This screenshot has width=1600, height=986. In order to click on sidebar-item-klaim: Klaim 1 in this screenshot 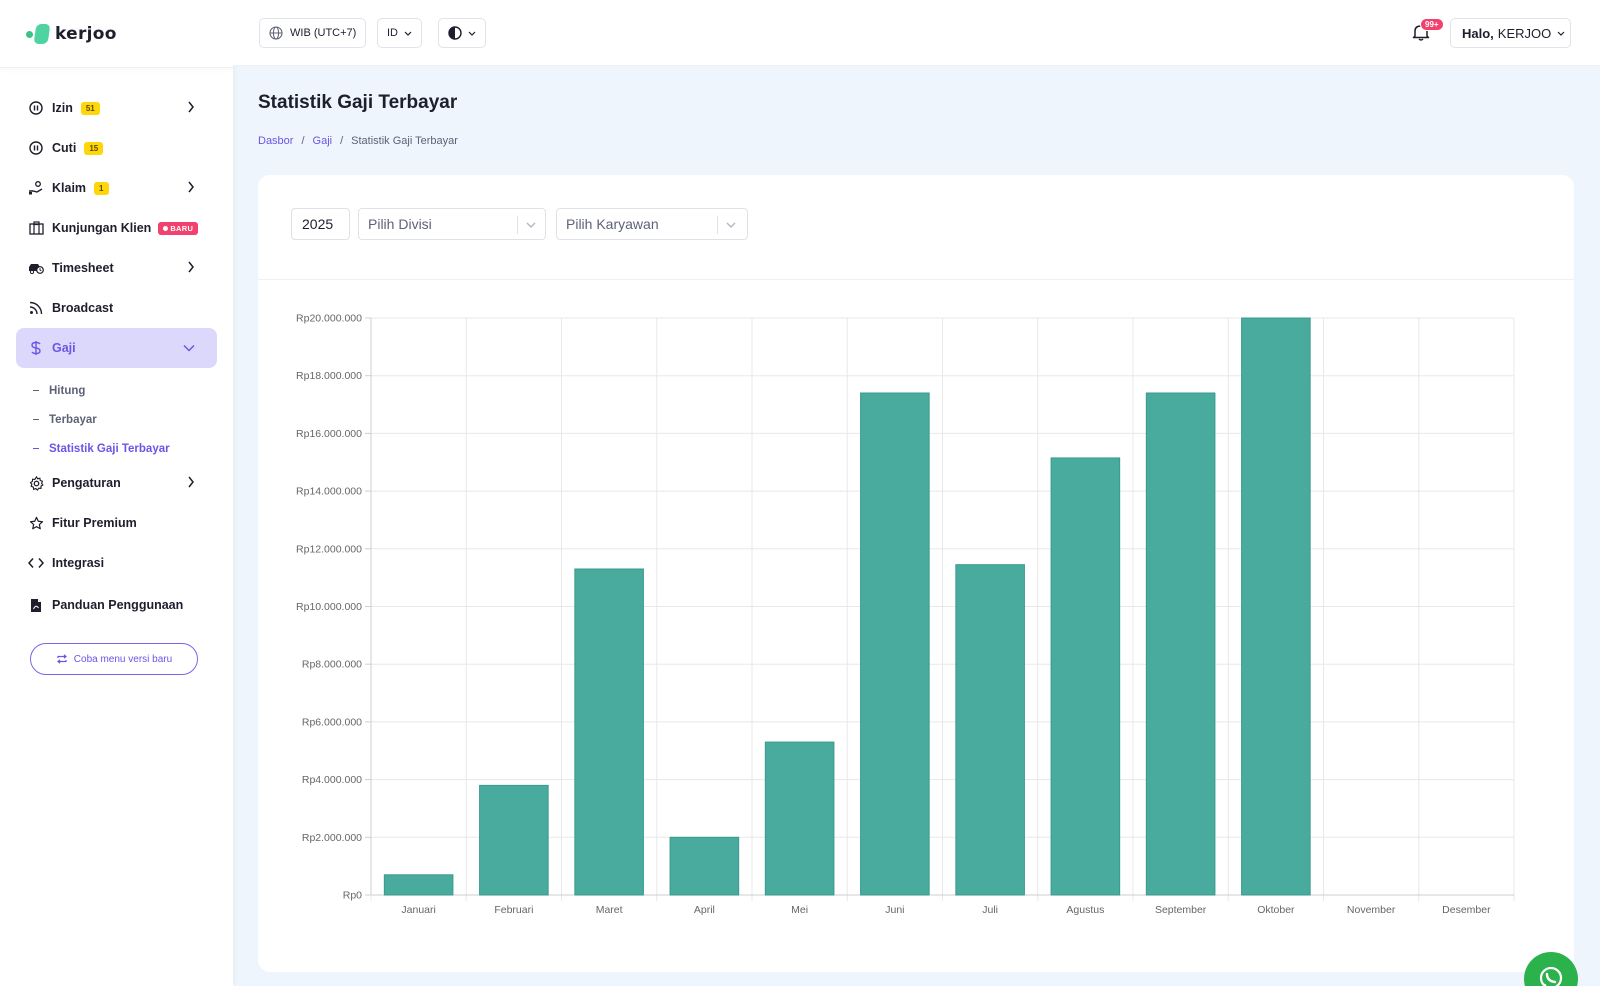, I will do `click(116, 188)`.